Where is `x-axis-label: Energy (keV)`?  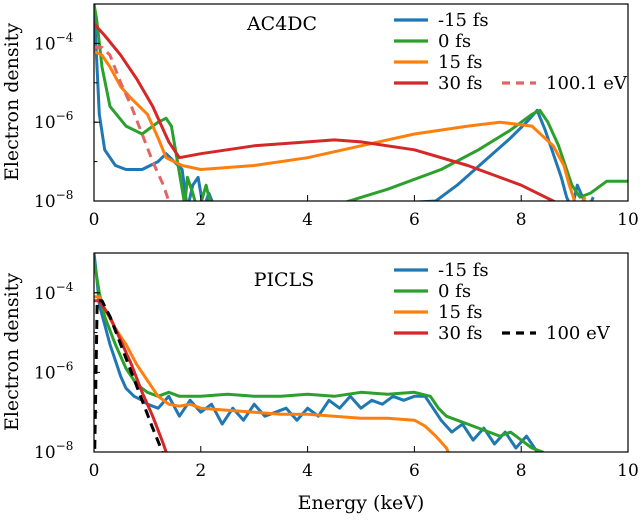
x-axis-label: Energy (keV) is located at coordinates (361, 503).